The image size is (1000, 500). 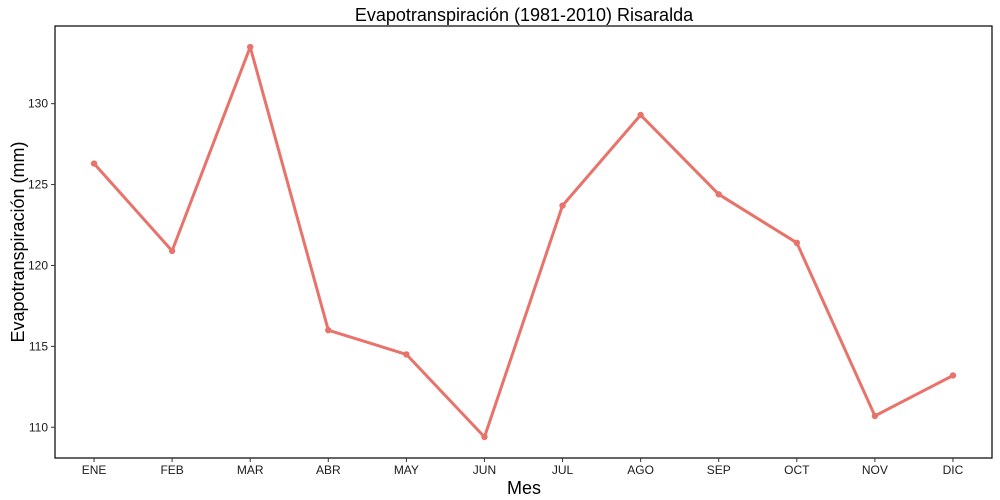 I want to click on x-tick-label: ABR, so click(x=328, y=470).